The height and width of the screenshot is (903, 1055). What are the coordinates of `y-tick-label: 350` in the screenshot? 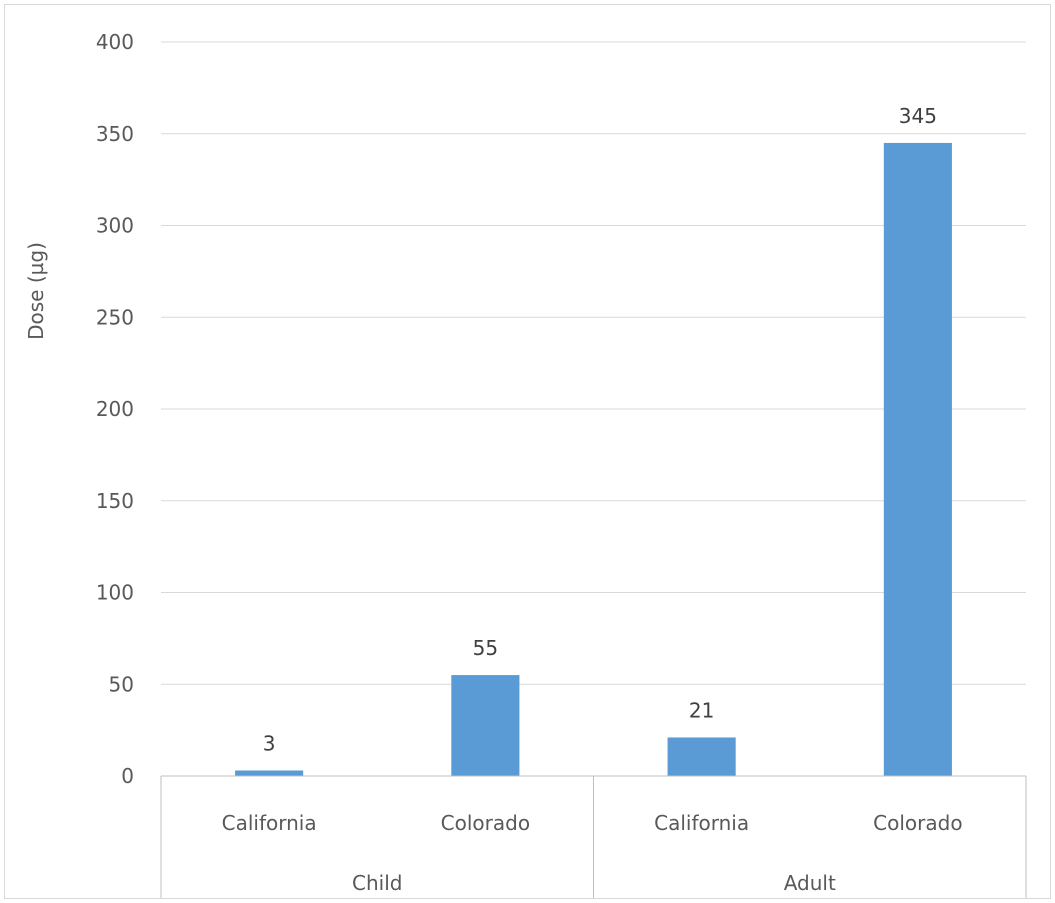 It's located at (115, 134).